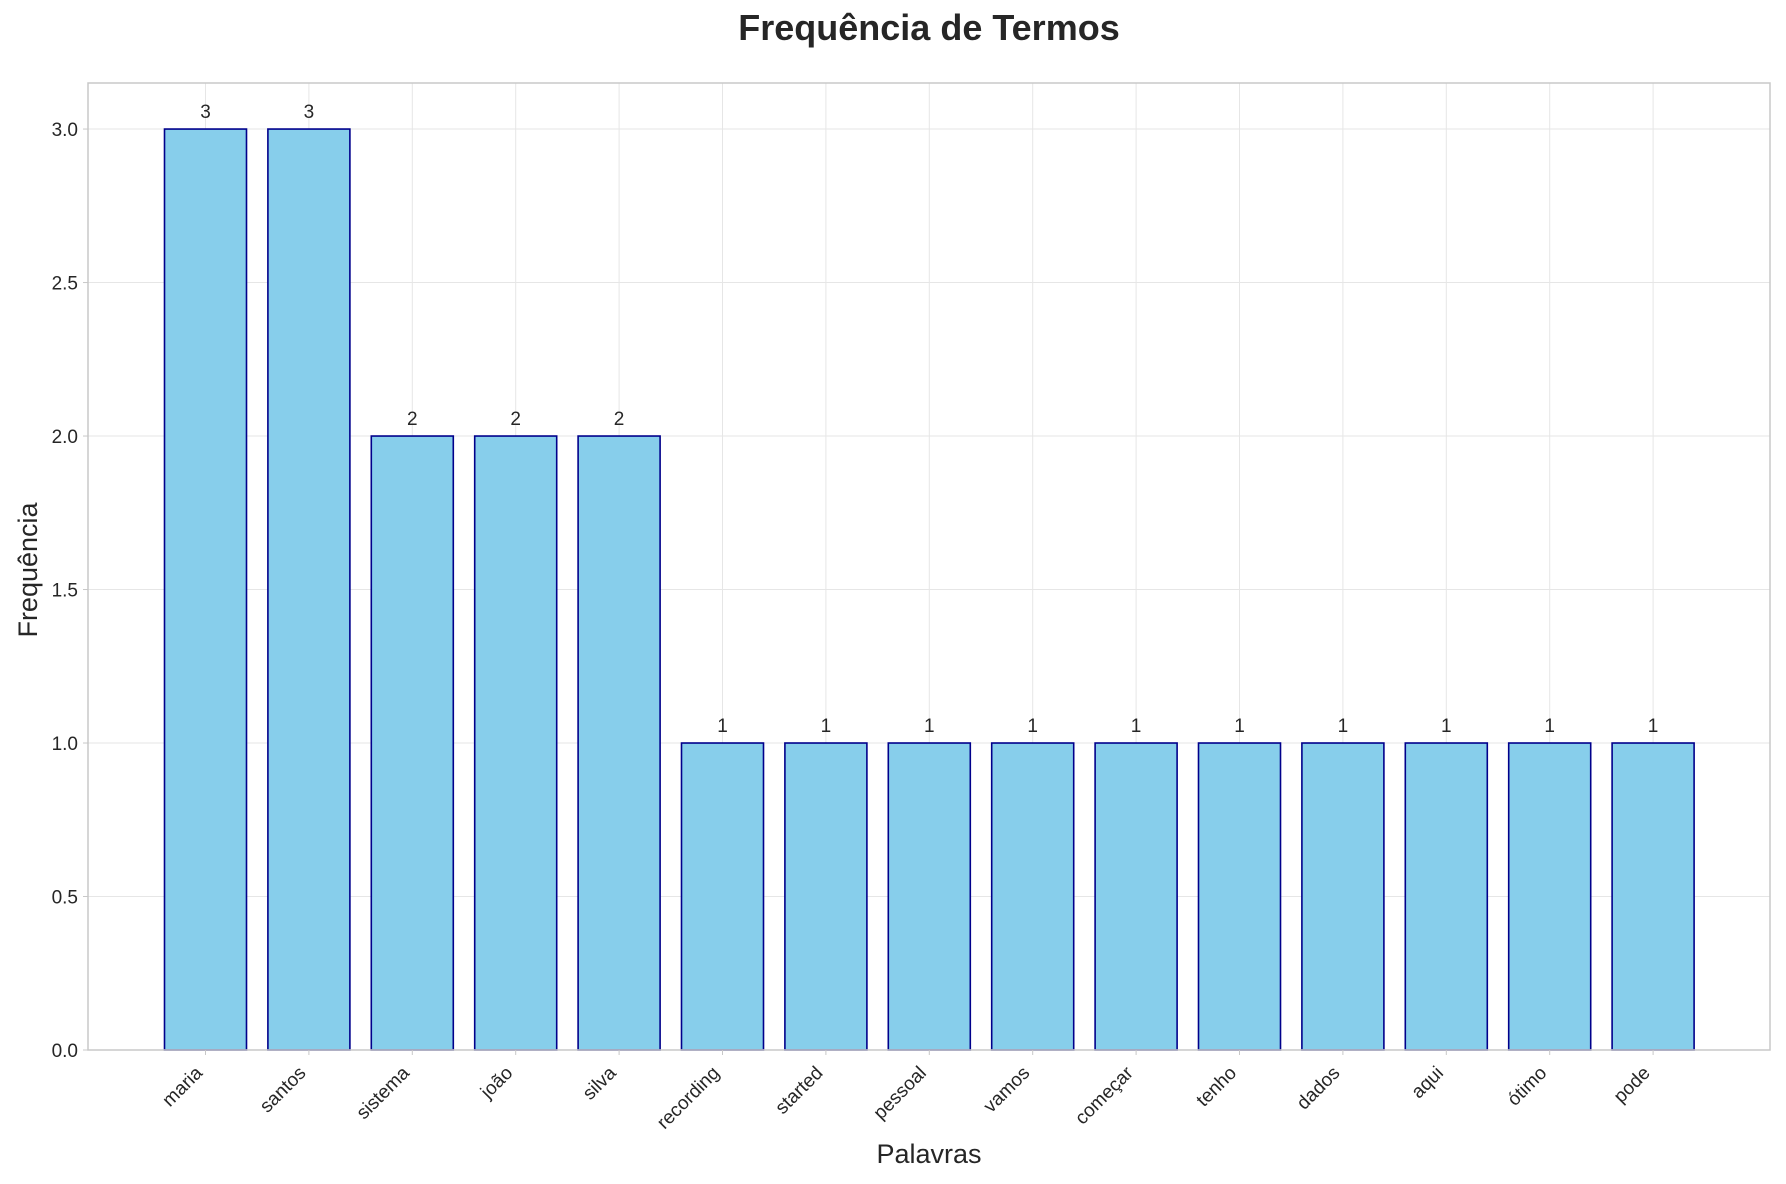  I want to click on x-tick-label: started, so click(800, 1091).